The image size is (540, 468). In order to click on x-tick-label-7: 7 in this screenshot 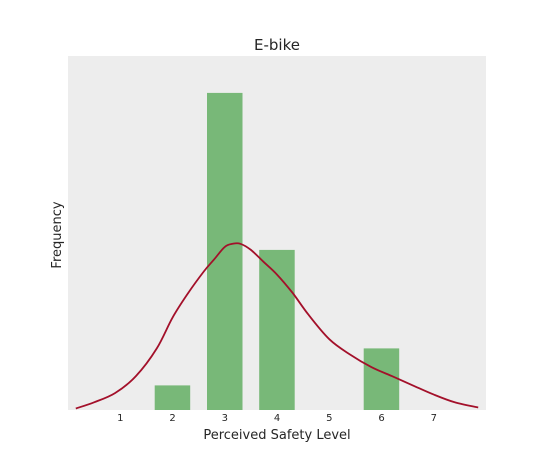, I will do `click(434, 418)`.